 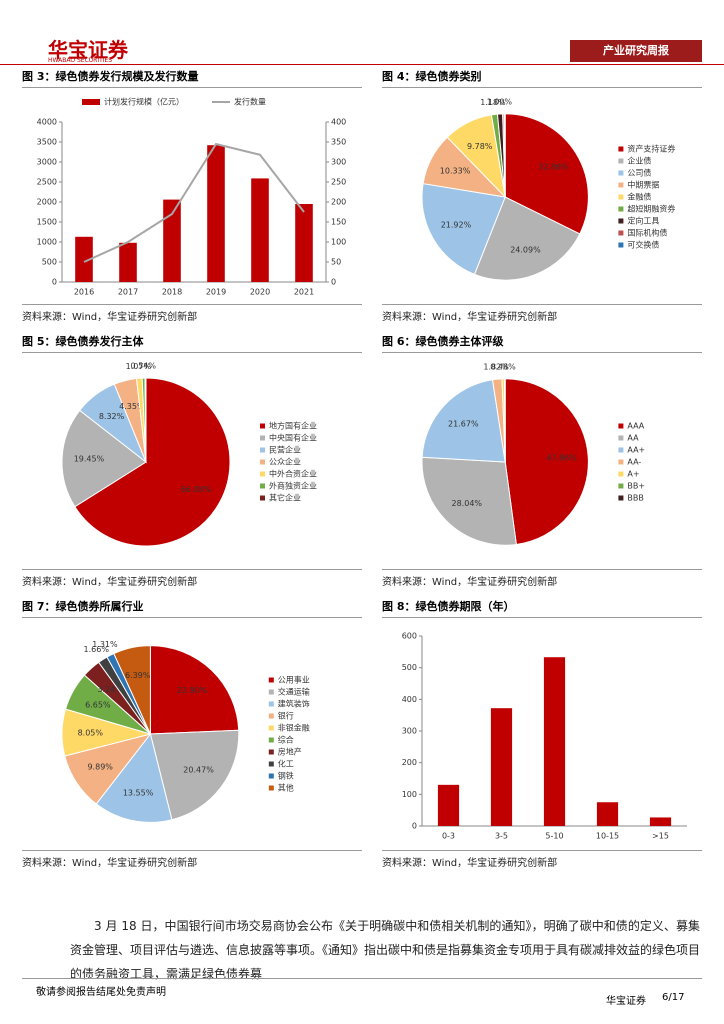 I want to click on y-tick-label: 1500, so click(x=47, y=222).